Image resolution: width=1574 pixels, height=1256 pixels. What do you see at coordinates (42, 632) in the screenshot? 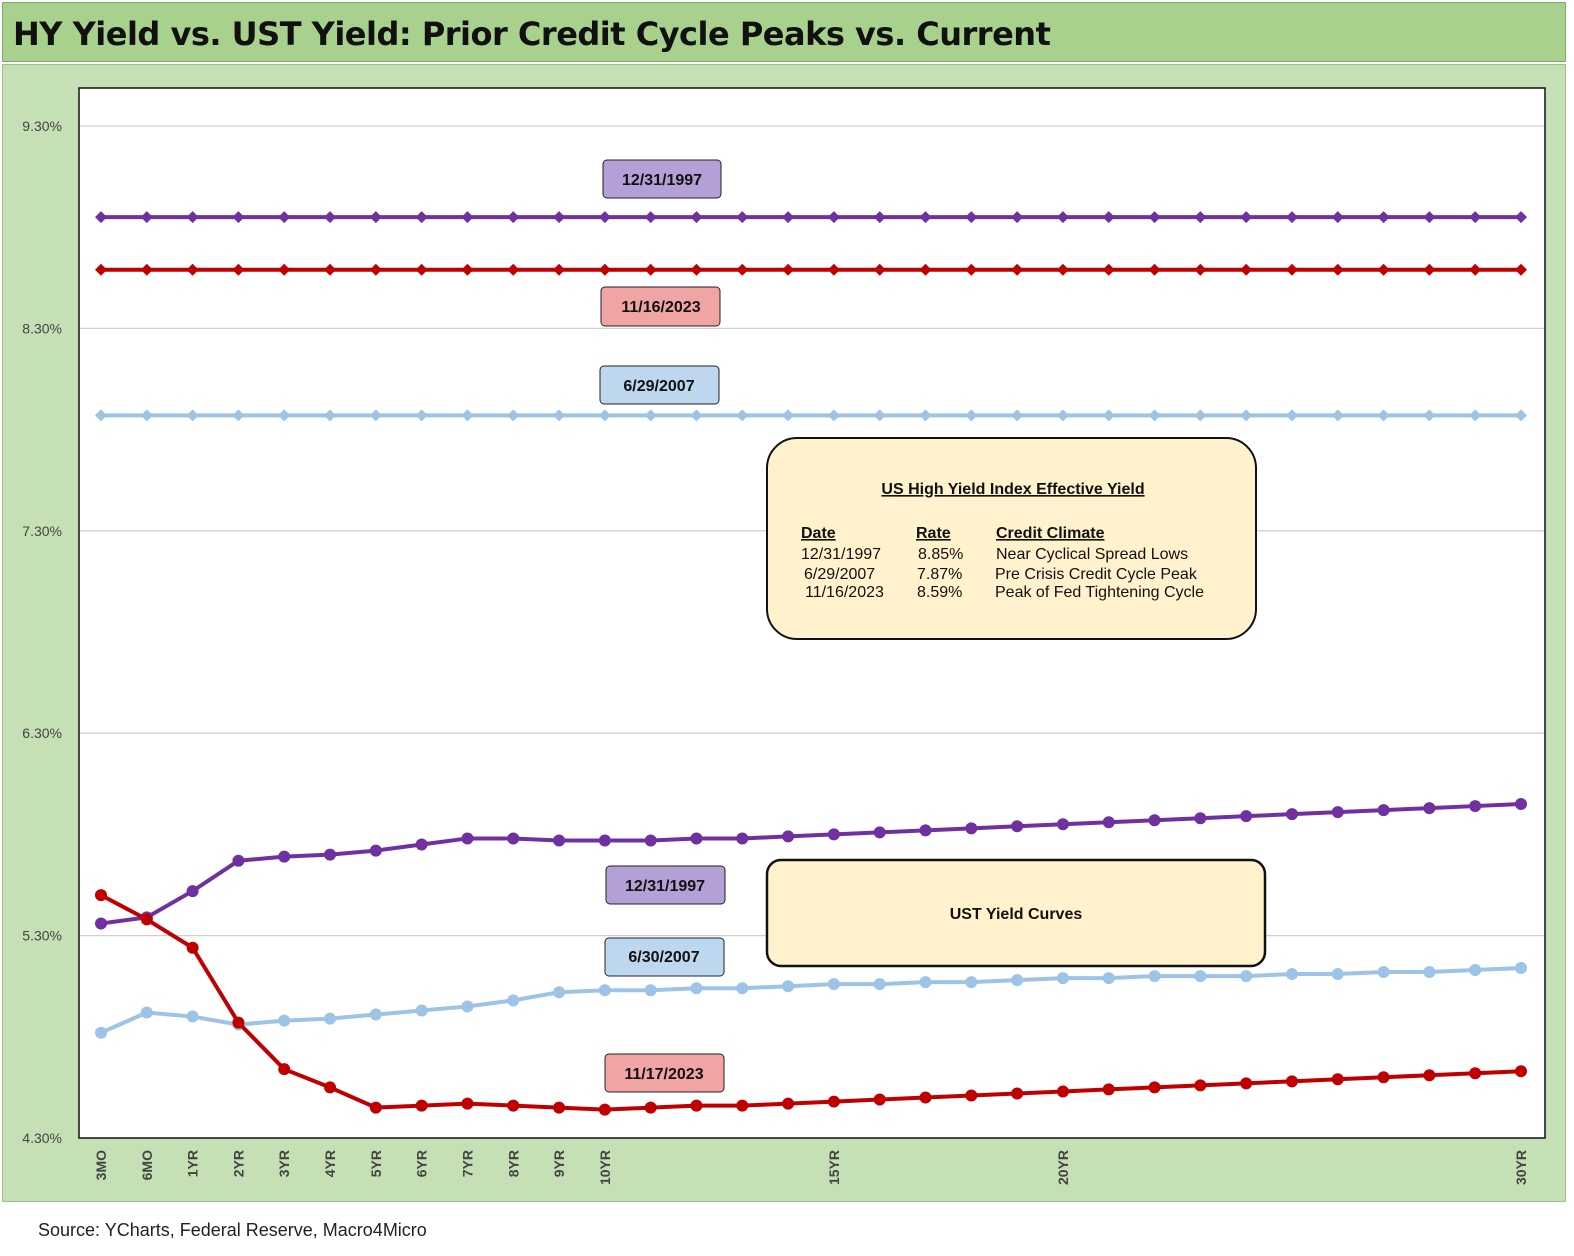
I see `y-tick-labels: 9.30% 8.30% 7.30% 6.30% 5.30% 4.30%` at bounding box center [42, 632].